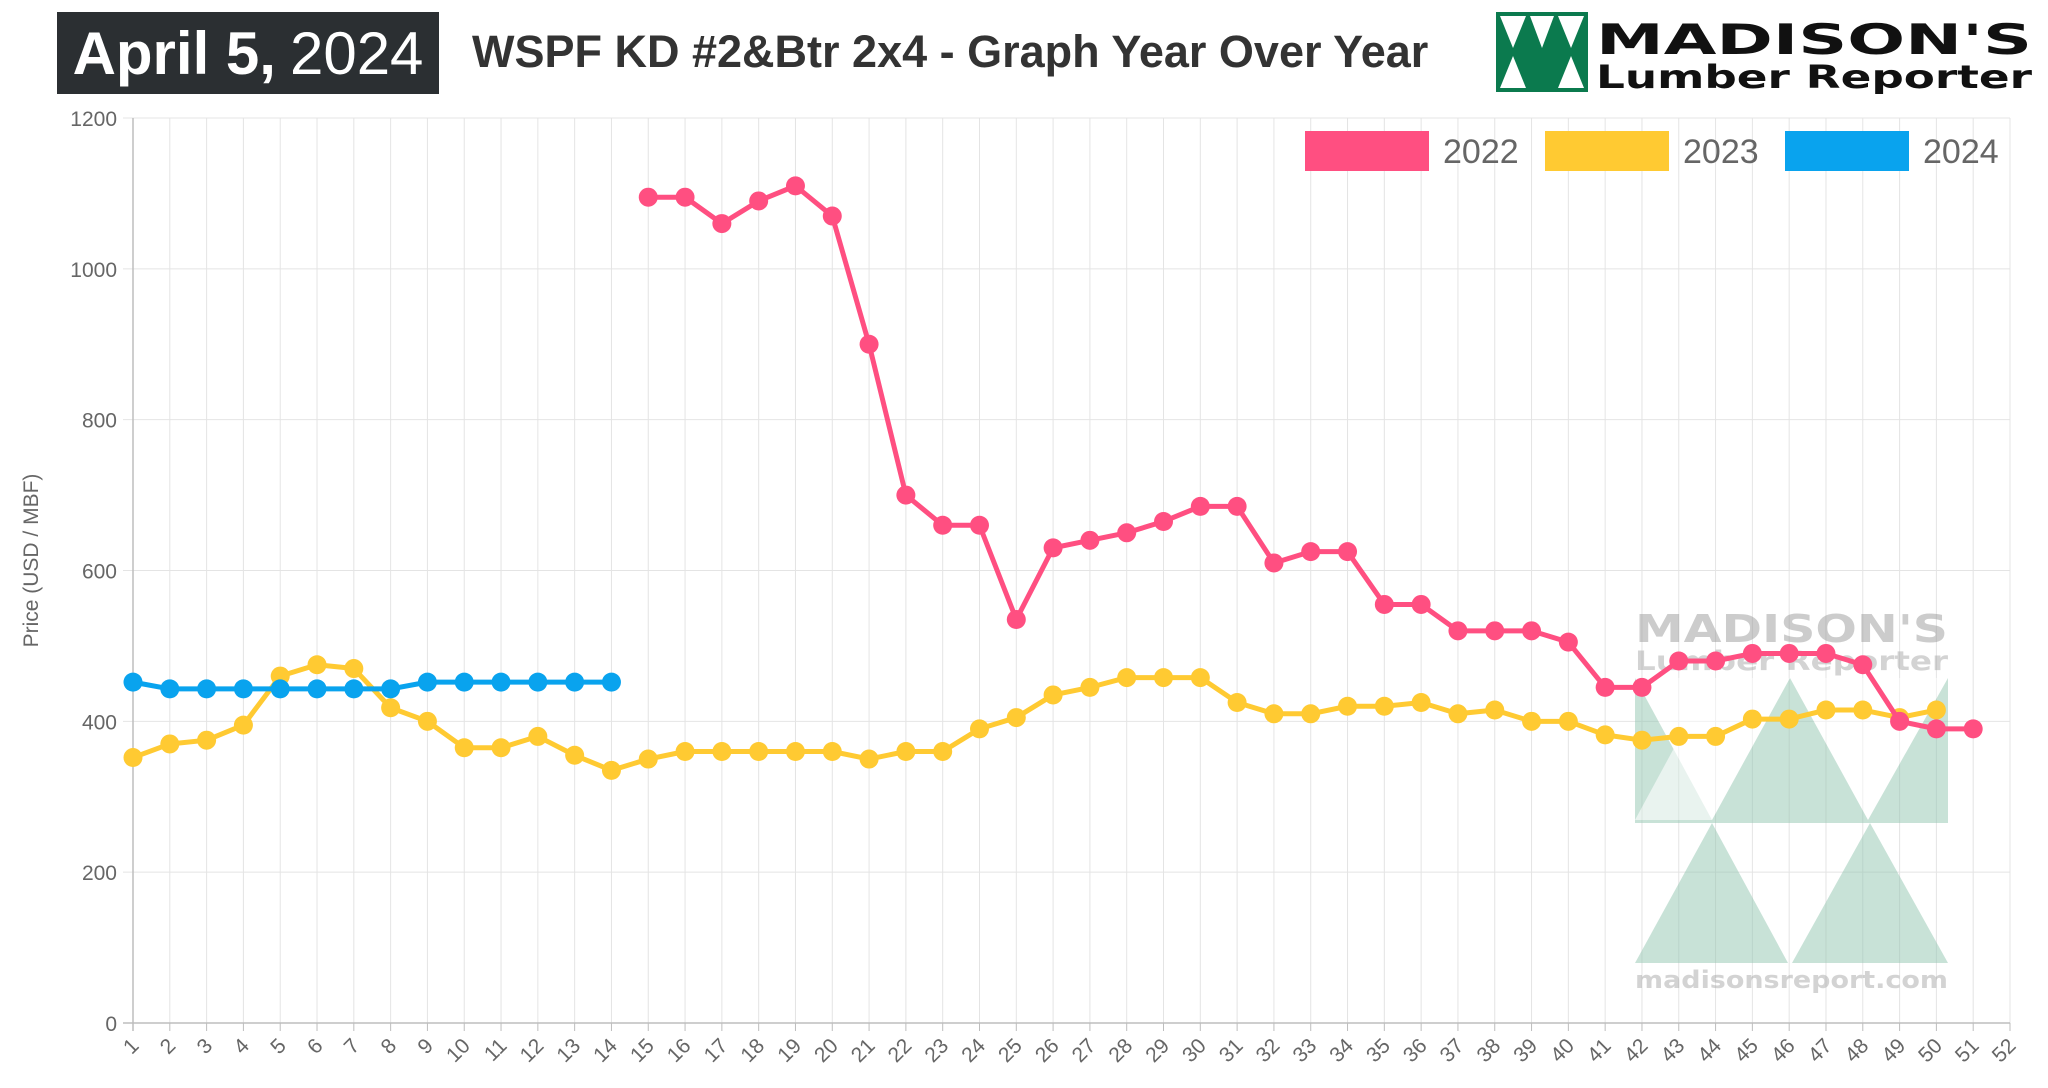  I want to click on logo-mark-icon, so click(1542, 52).